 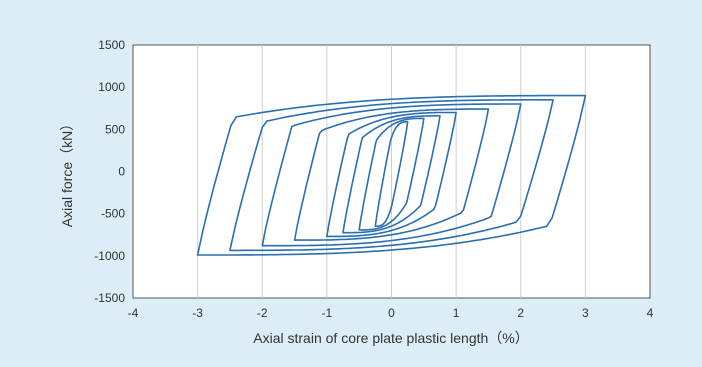 What do you see at coordinates (111, 87) in the screenshot?
I see `y-tick-label: 1000` at bounding box center [111, 87].